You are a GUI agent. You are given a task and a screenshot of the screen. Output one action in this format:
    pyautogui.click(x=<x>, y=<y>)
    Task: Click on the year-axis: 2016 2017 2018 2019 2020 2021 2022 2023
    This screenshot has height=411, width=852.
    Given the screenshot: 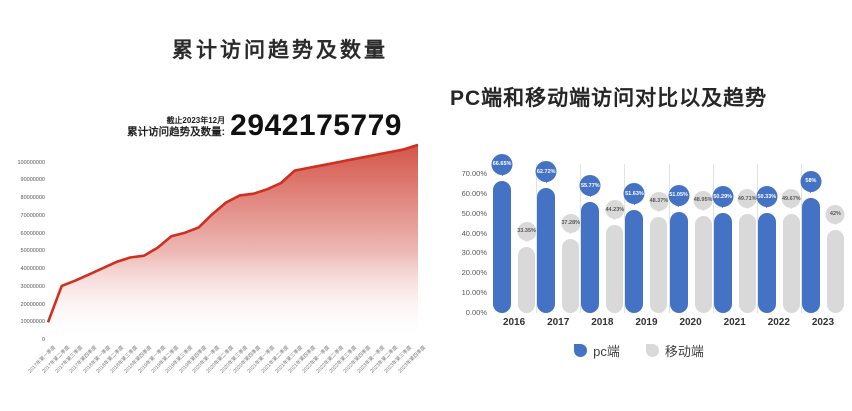 What is the action you would take?
    pyautogui.click(x=668, y=322)
    